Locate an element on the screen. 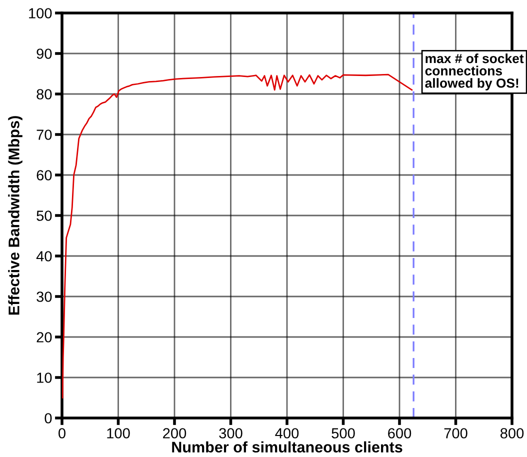 The image size is (527, 457). y-tick-label: 100 is located at coordinates (40, 13).